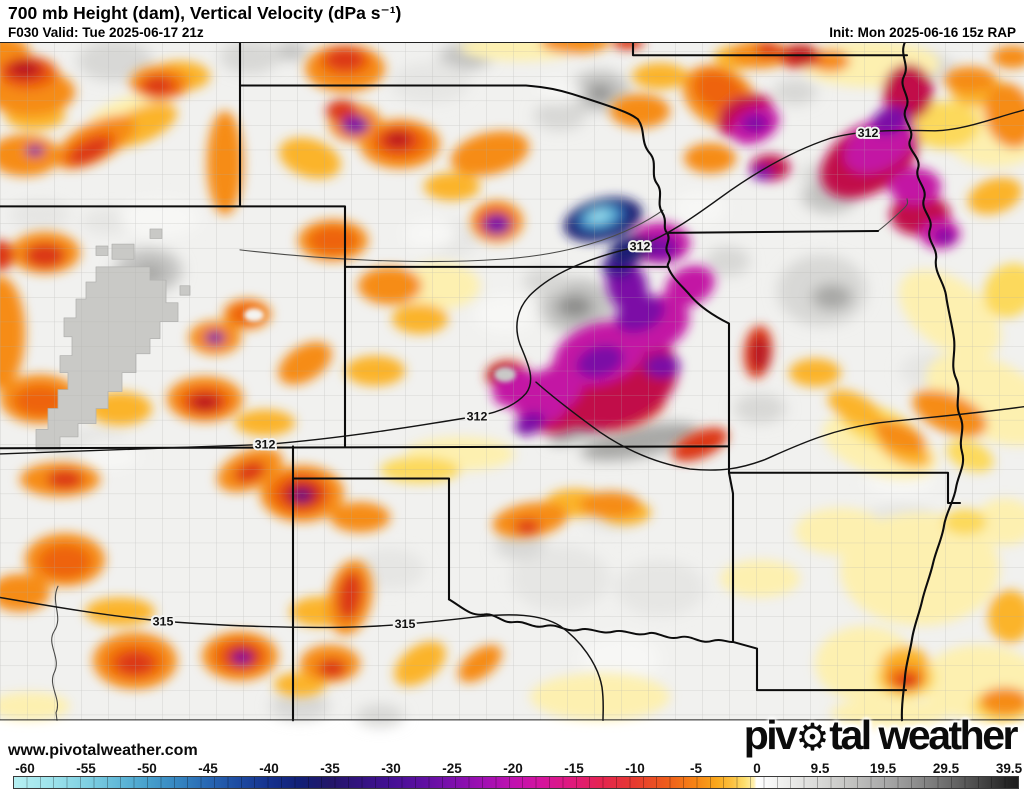 The height and width of the screenshot is (791, 1024). I want to click on colorbar-tick--25: -25, so click(452, 768).